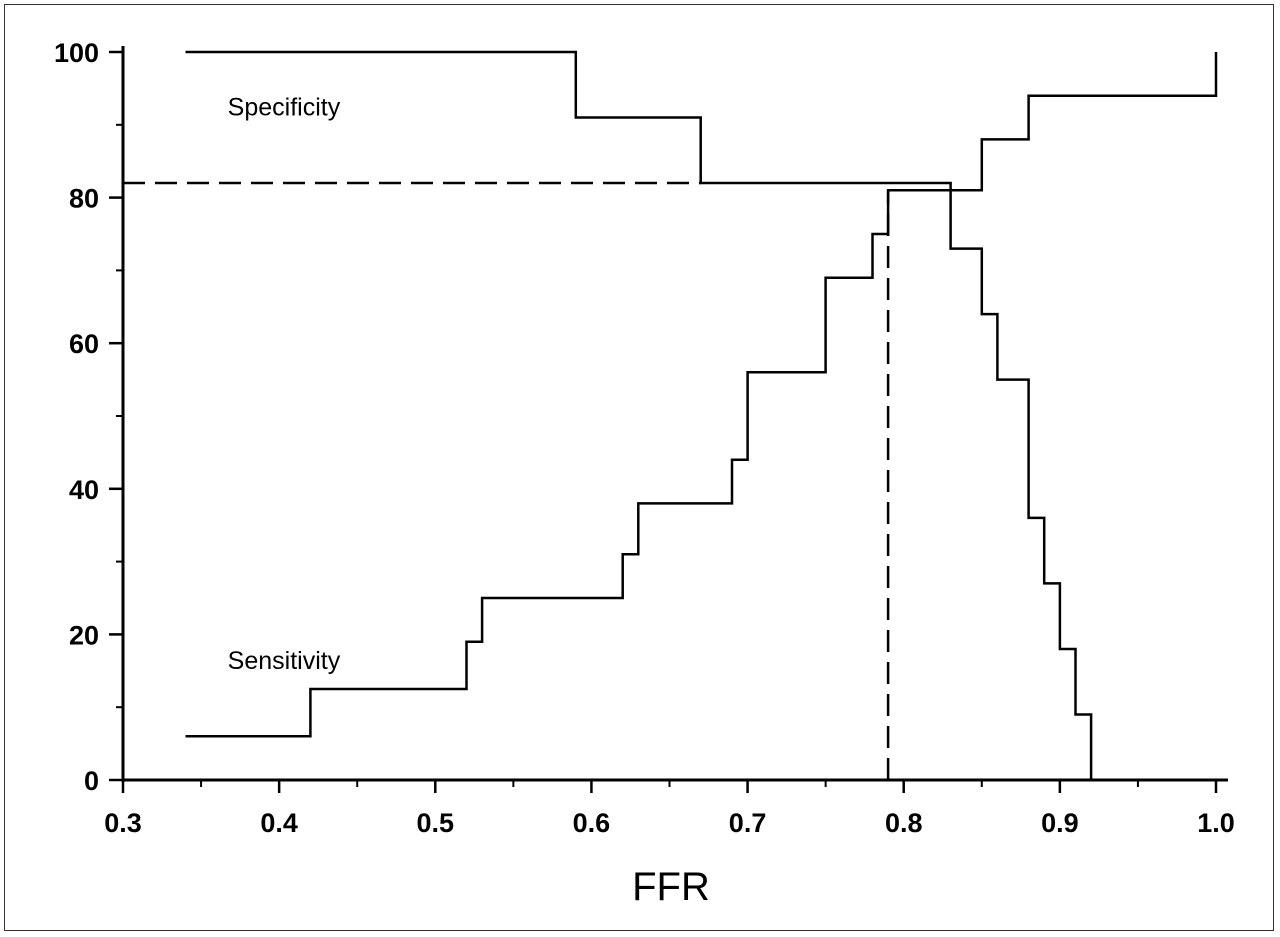 This screenshot has width=1280, height=937. Describe the element at coordinates (84, 490) in the screenshot. I see `y-tick-label: 40` at that location.